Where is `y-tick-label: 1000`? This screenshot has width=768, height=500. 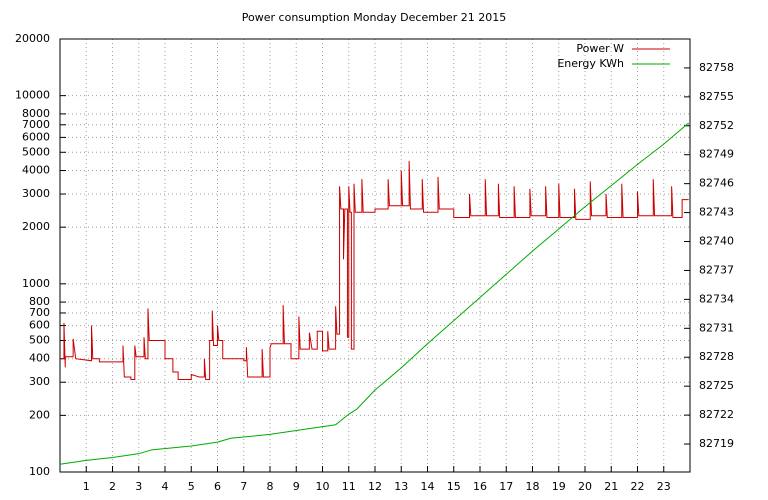
y-tick-label: 1000 is located at coordinates (36, 283).